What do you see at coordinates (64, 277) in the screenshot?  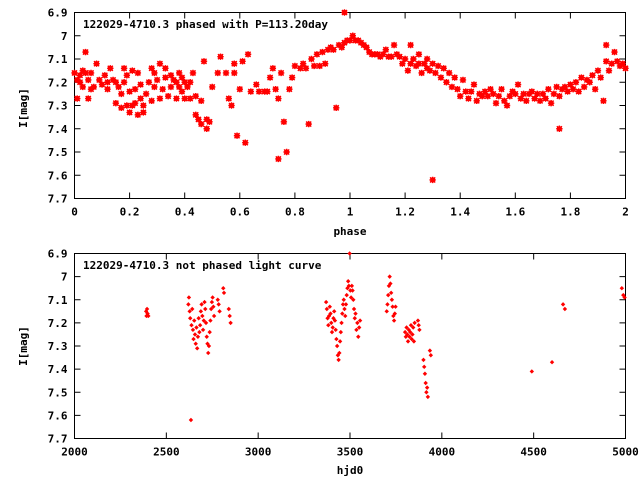 I see `y-tick-label: 7` at bounding box center [64, 277].